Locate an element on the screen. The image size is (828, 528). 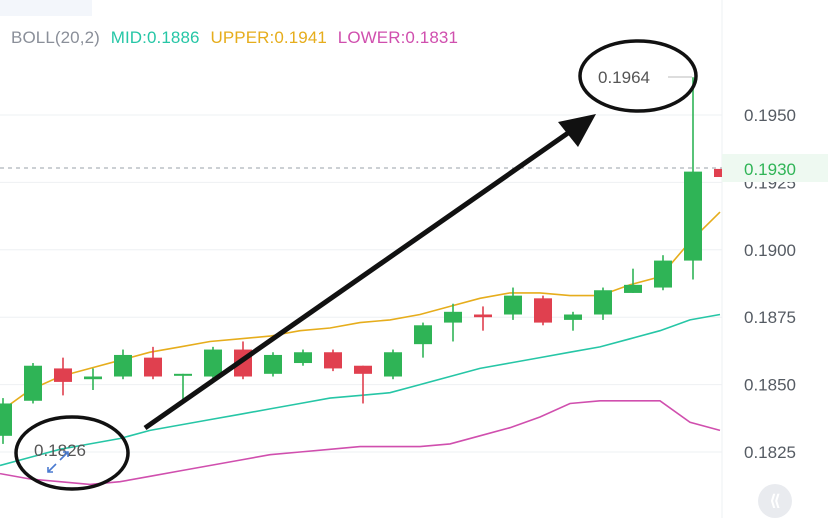
chevrons-left-icon: ⟪ is located at coordinates (775, 501).